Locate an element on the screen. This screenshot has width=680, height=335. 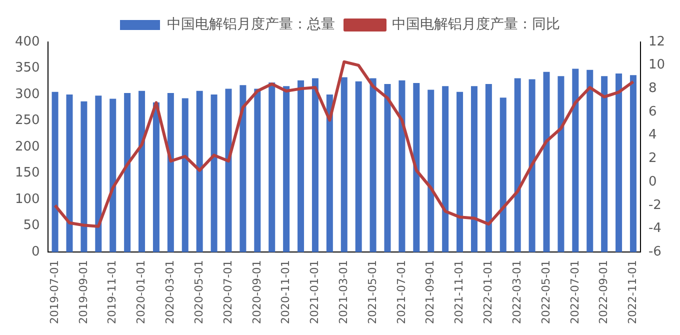
y2-tick-label: 0 is located at coordinates (652, 182).